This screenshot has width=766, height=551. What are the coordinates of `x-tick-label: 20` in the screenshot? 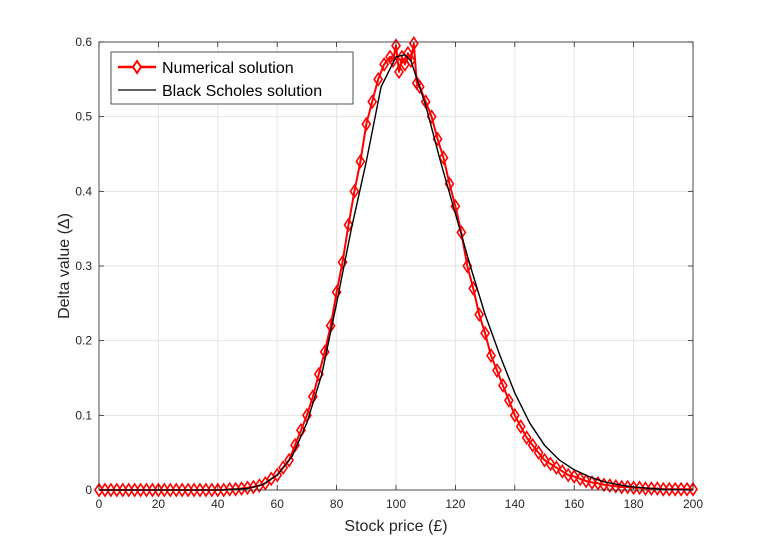 It's located at (159, 504).